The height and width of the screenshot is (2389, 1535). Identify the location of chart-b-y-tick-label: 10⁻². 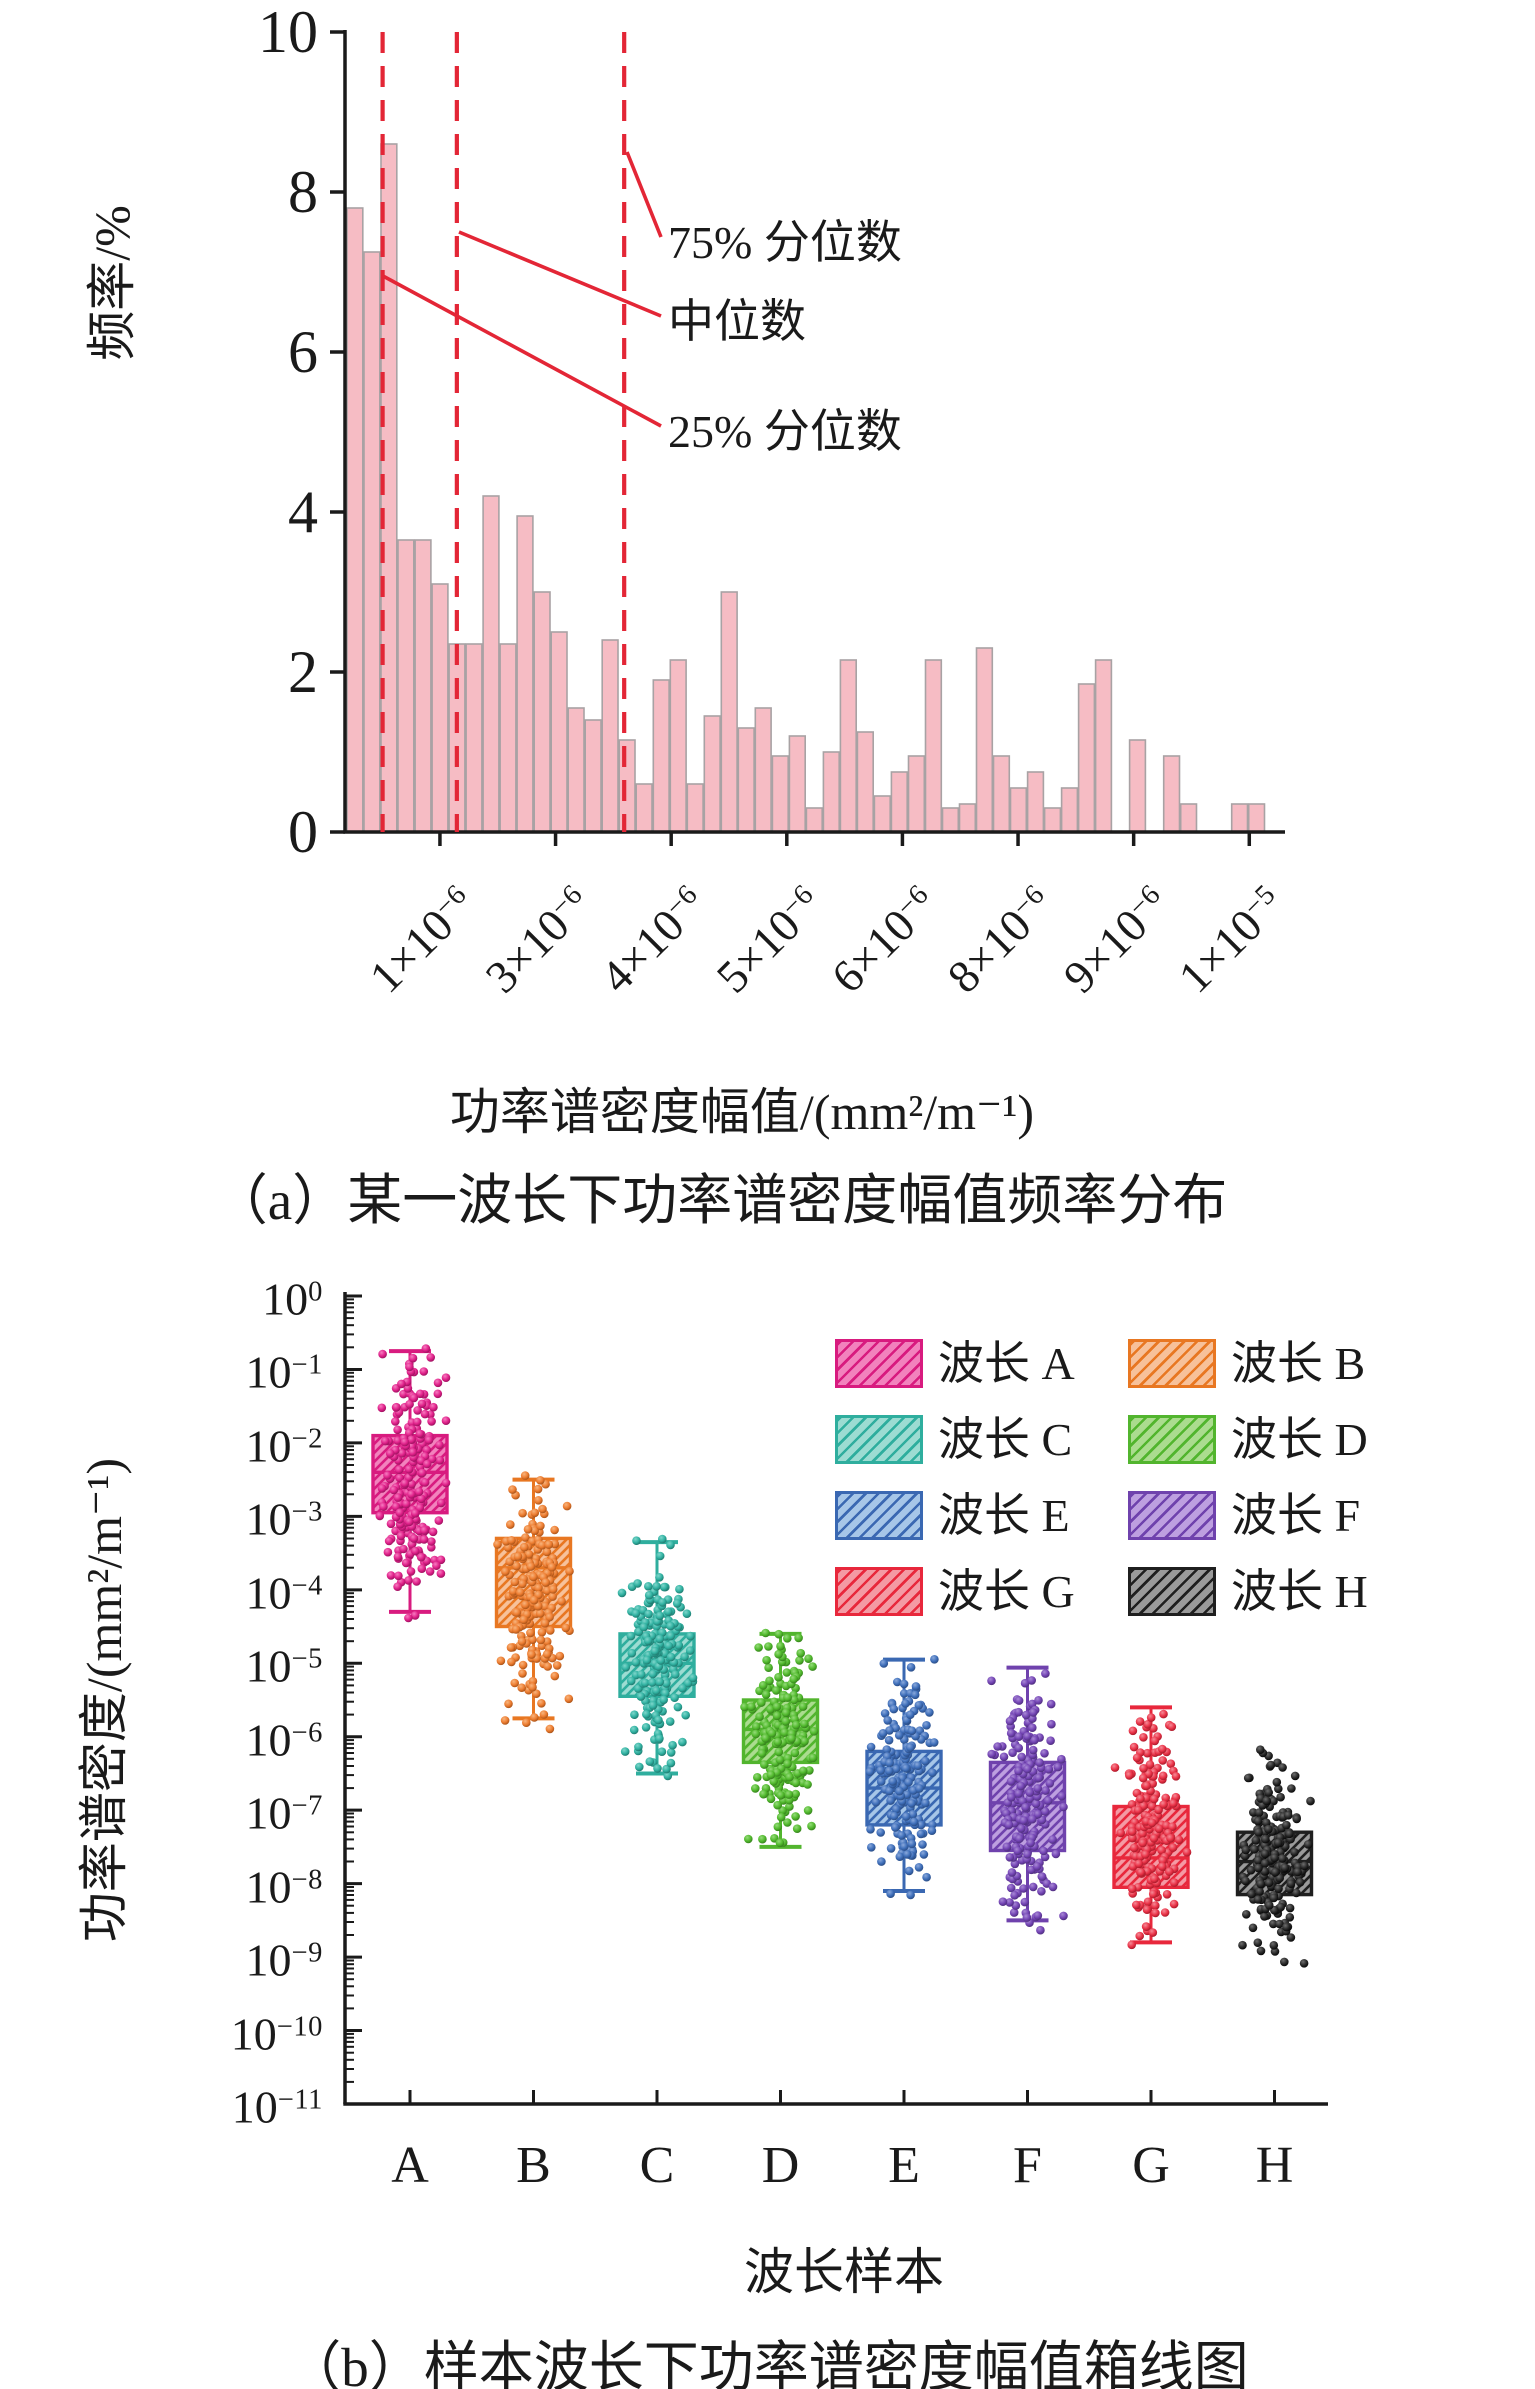
(284, 1446).